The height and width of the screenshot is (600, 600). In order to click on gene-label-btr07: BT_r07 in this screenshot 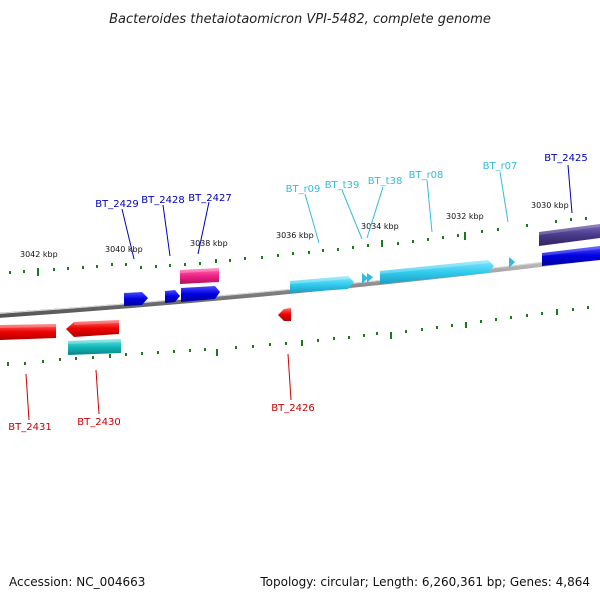, I will do `click(500, 166)`.